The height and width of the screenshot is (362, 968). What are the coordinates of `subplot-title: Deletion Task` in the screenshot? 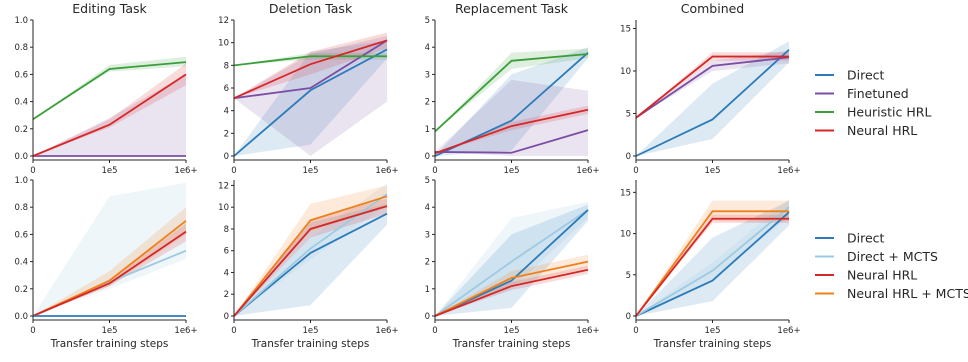 It's located at (311, 8).